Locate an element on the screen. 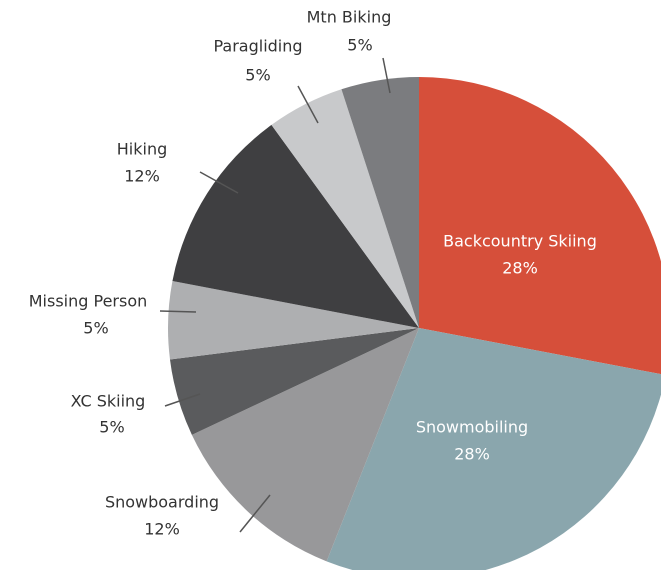 The width and height of the screenshot is (661, 570). slice-label: Hiking is located at coordinates (142, 149).